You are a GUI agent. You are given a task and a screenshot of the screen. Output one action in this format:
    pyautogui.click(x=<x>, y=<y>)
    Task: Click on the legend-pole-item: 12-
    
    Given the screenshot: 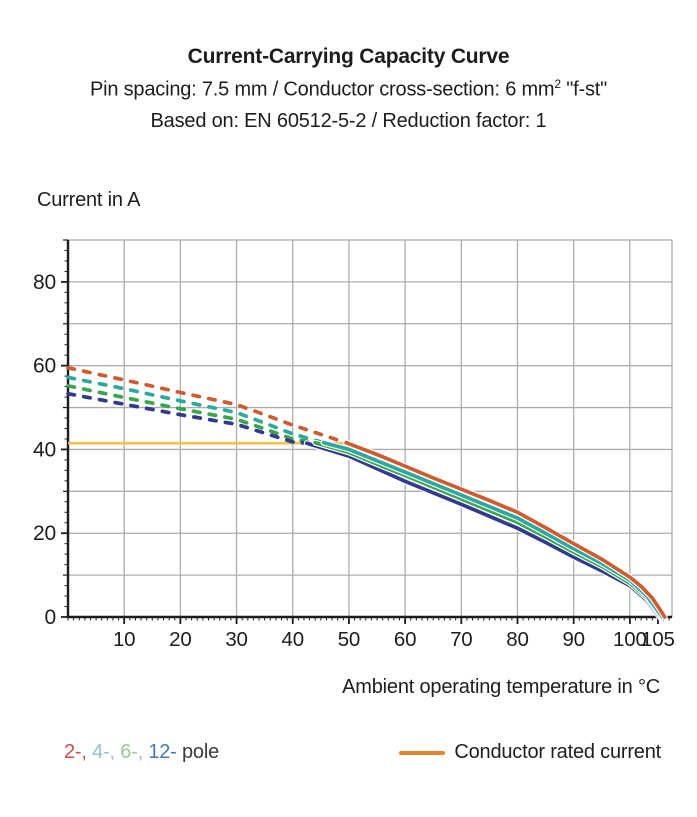 What is the action you would take?
    pyautogui.click(x=162, y=752)
    